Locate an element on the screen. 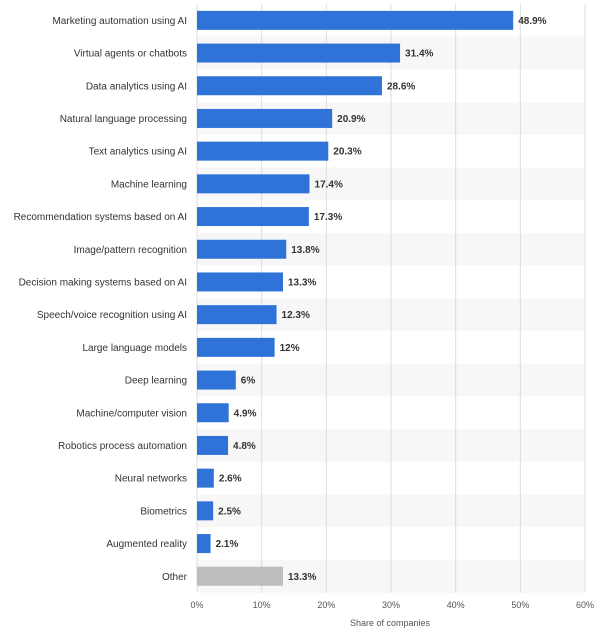 Image resolution: width=602 pixels, height=636 pixels. value-label: 2.1% is located at coordinates (227, 544).